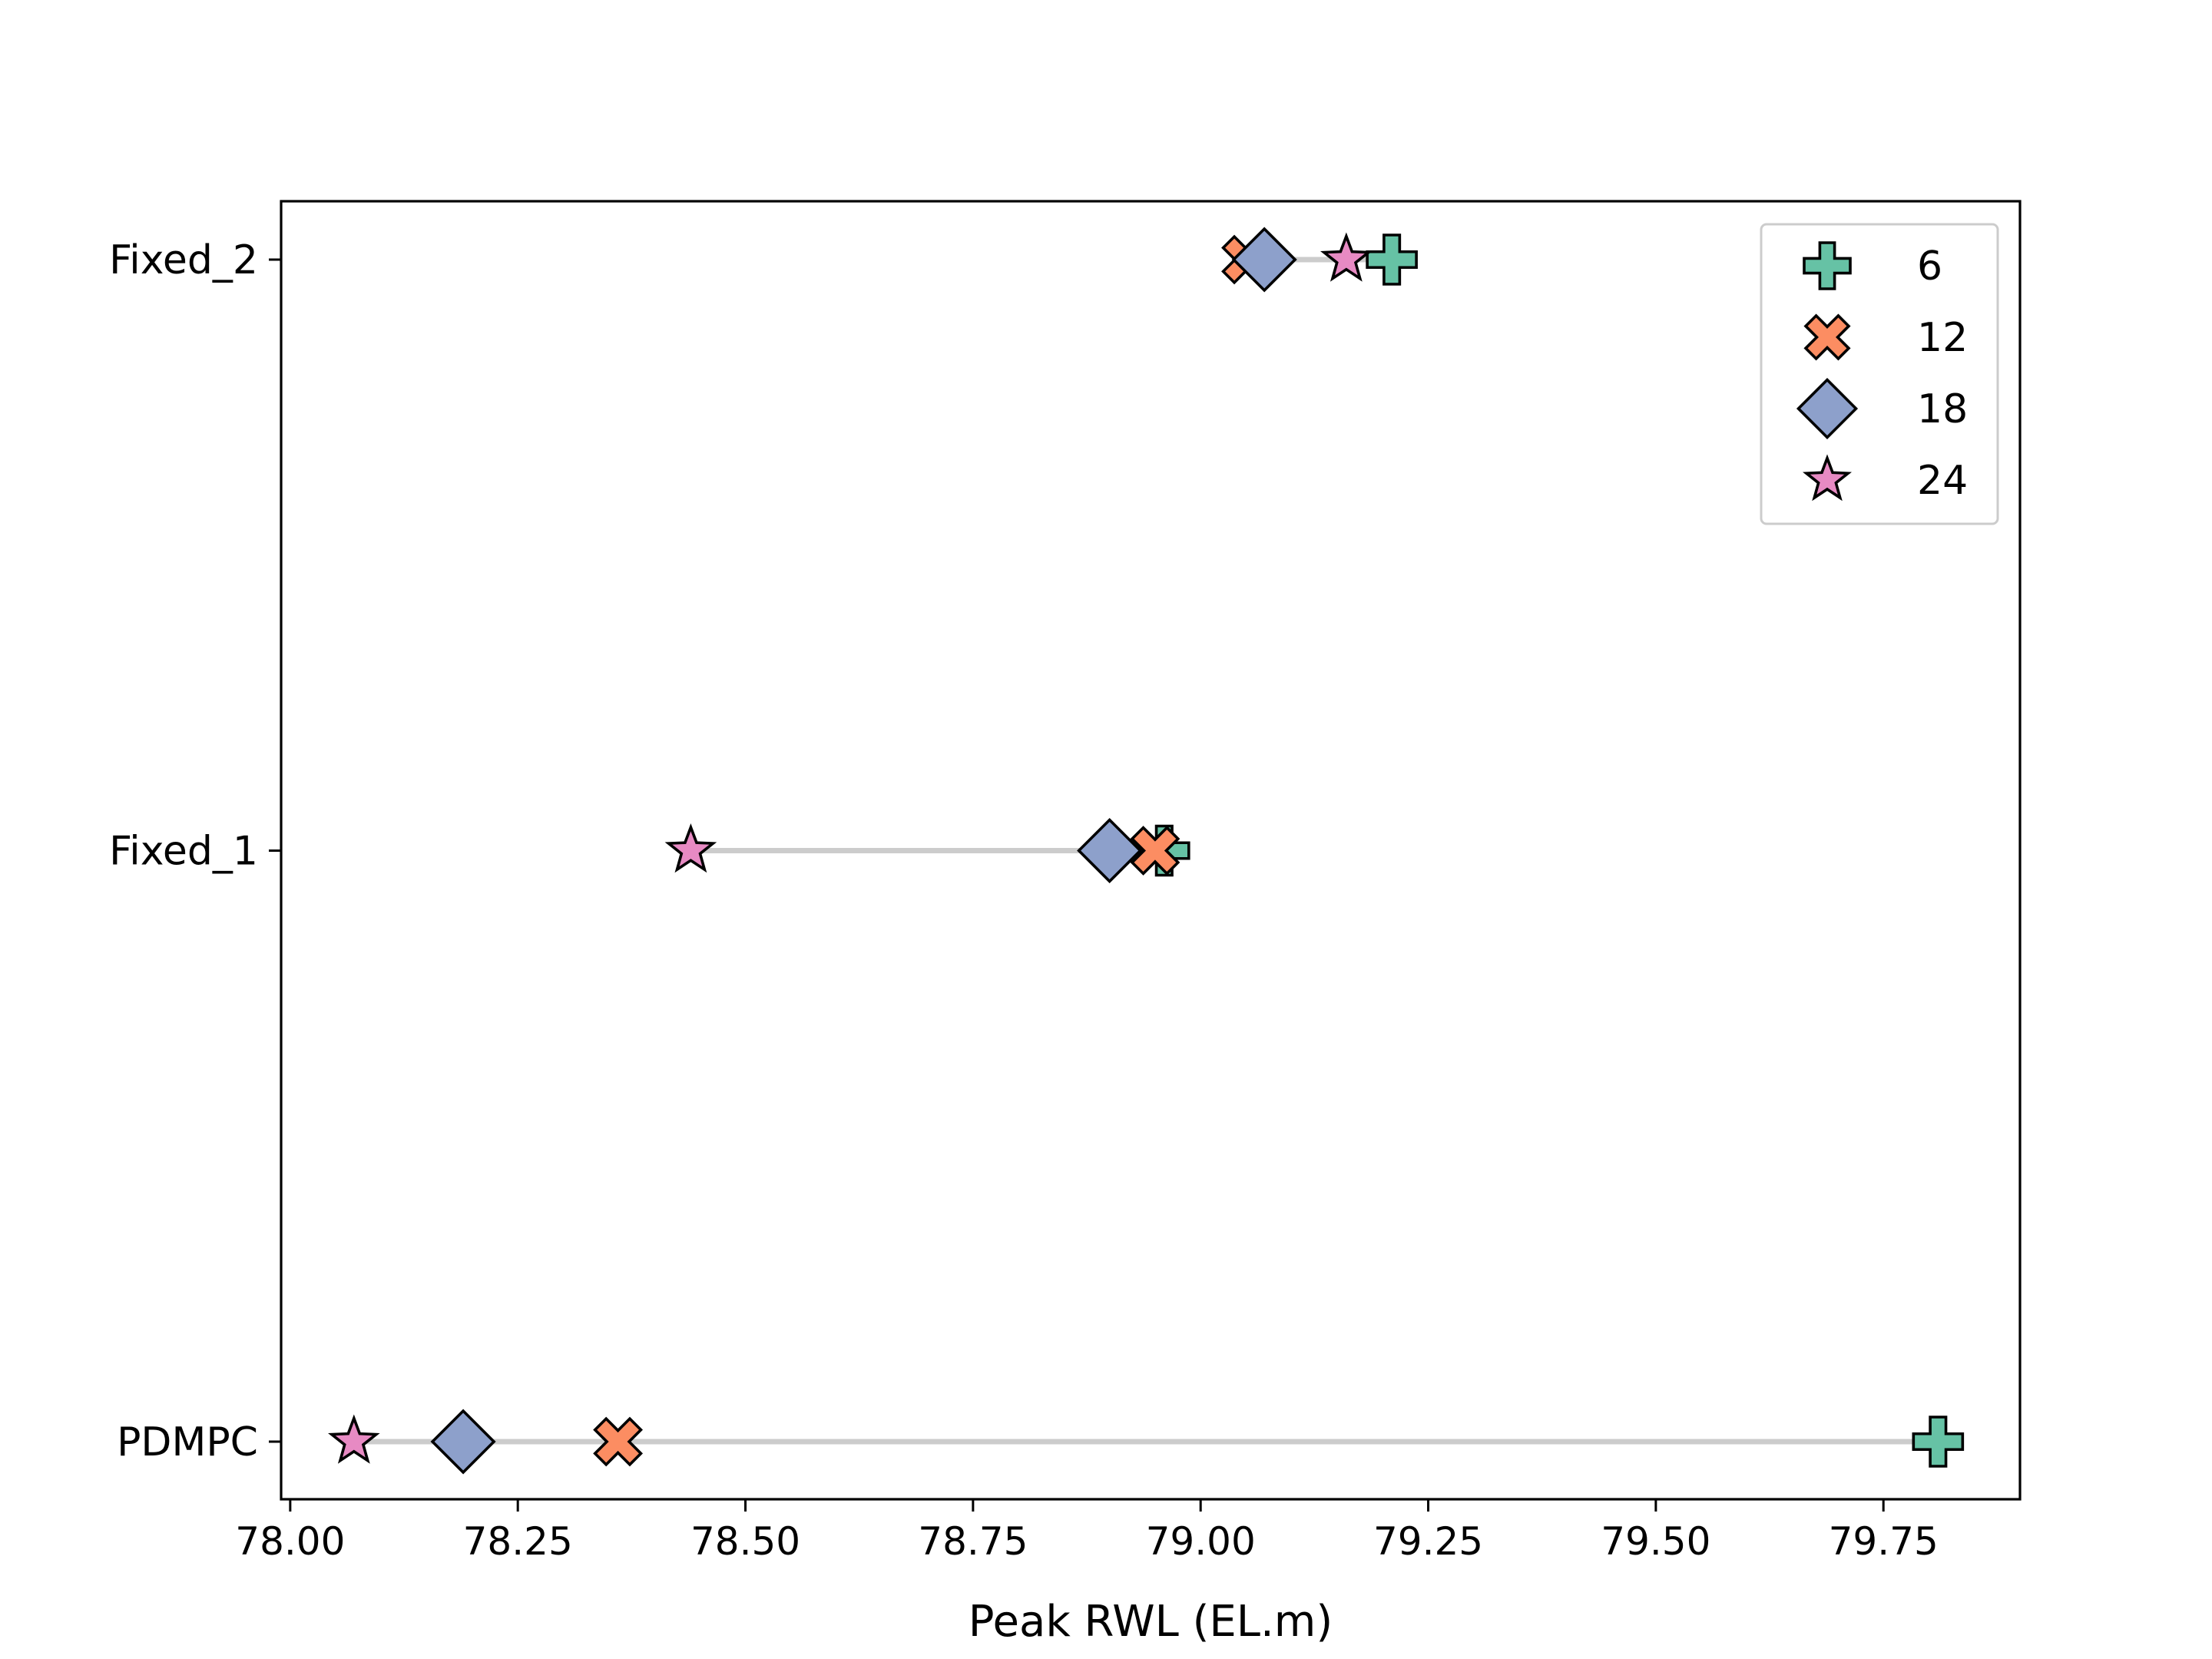 The width and height of the screenshot is (2212, 1659). Describe the element at coordinates (1828, 266) in the screenshot. I see `legend-marker-plus-icon` at that location.